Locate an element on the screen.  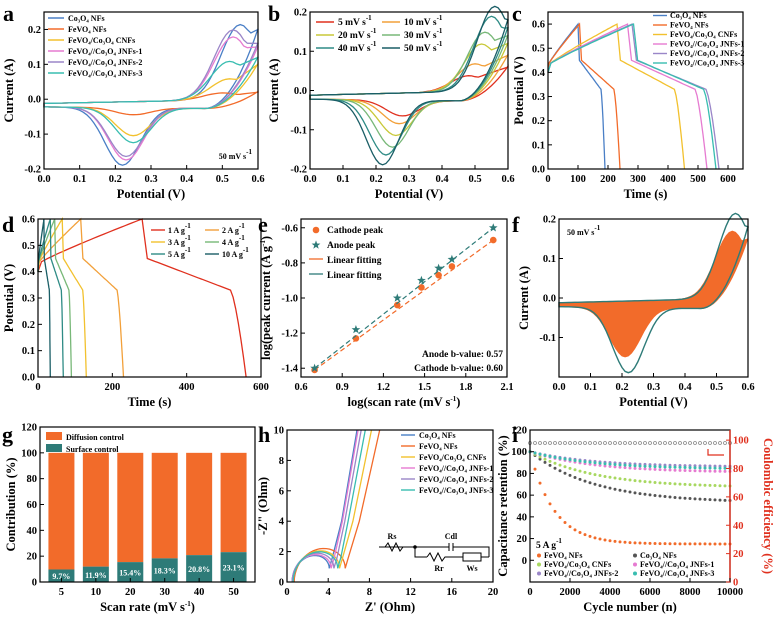
legend-label-d-text: 3 A g is located at coordinates (176, 242).